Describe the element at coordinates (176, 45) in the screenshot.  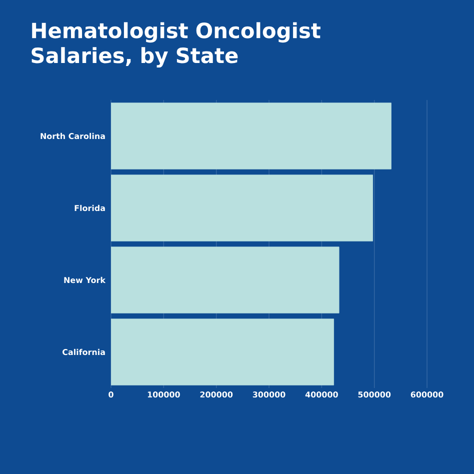
I see `chart-title: Hematologist Oncologist Salaries, by State` at that location.